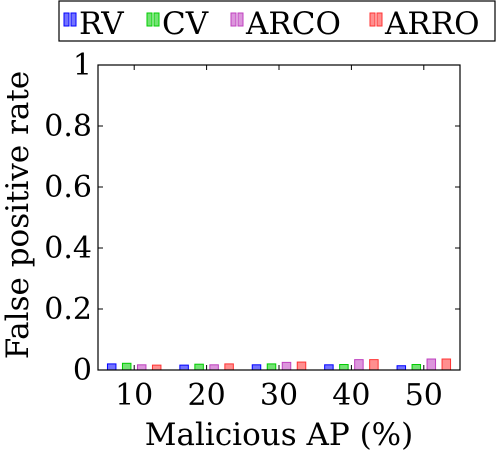 The width and height of the screenshot is (499, 457). I want to click on legend-entry-cv: CV, so click(177, 24).